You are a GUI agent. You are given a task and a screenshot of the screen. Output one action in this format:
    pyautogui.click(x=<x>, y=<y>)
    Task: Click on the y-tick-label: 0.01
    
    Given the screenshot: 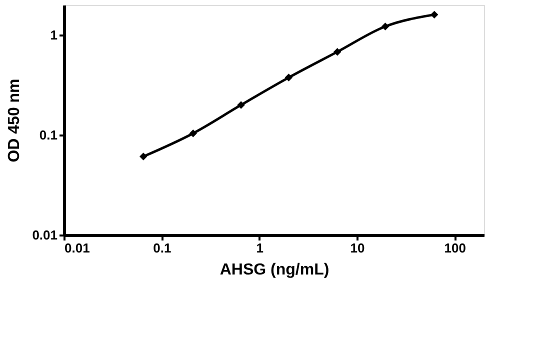 What is the action you would take?
    pyautogui.click(x=45, y=235)
    